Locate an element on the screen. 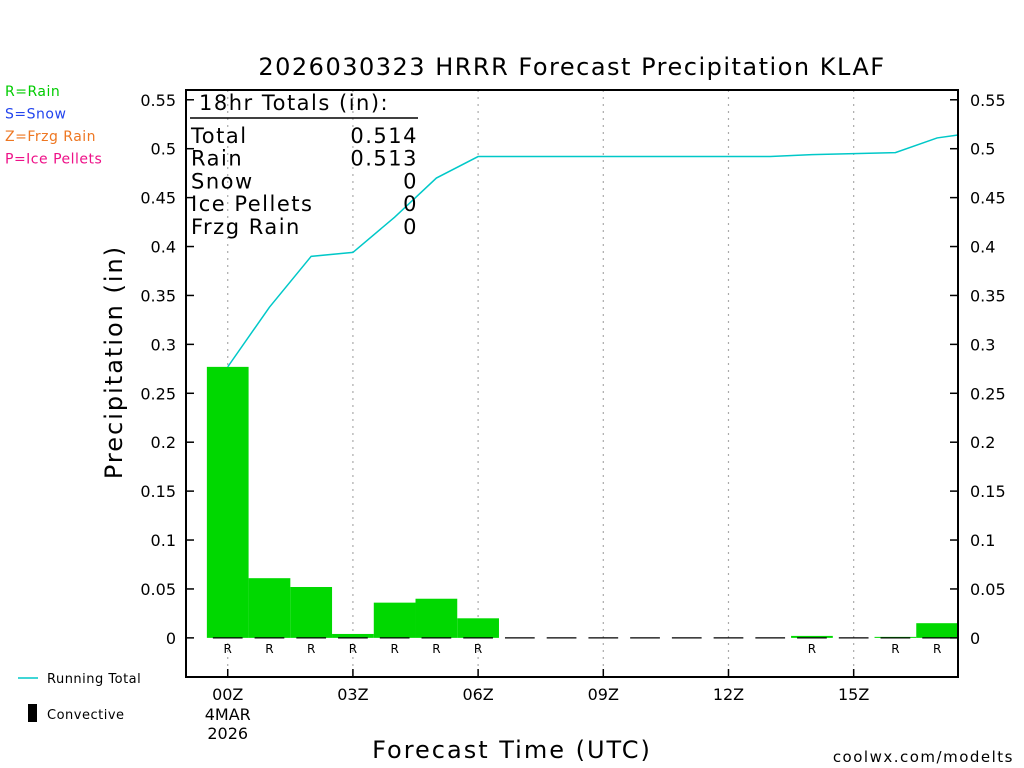 Image resolution: width=1024 pixels, height=768 pixels. x-tick-label: 06Z is located at coordinates (477, 694).